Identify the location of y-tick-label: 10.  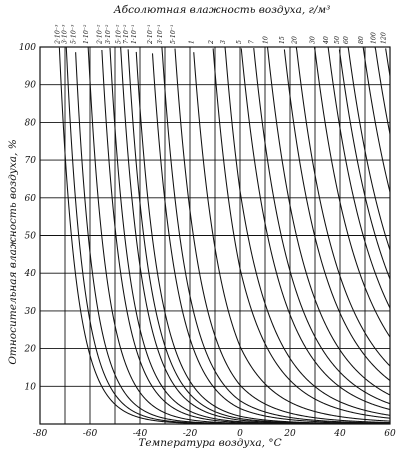
(31, 387).